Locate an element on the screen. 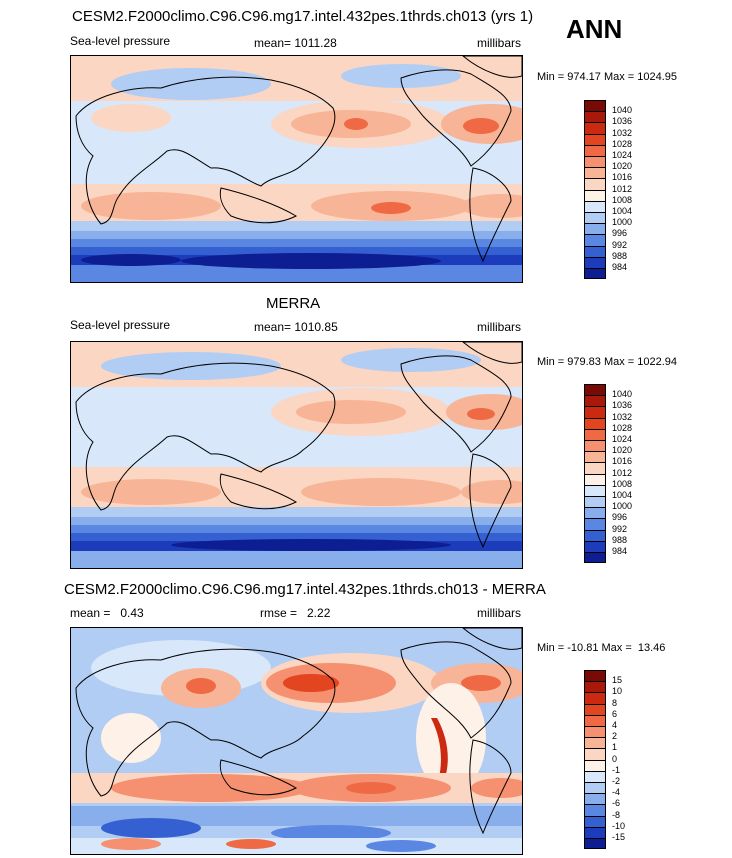 The image size is (732, 858). colorbar-tick-label: 1028 is located at coordinates (622, 427).